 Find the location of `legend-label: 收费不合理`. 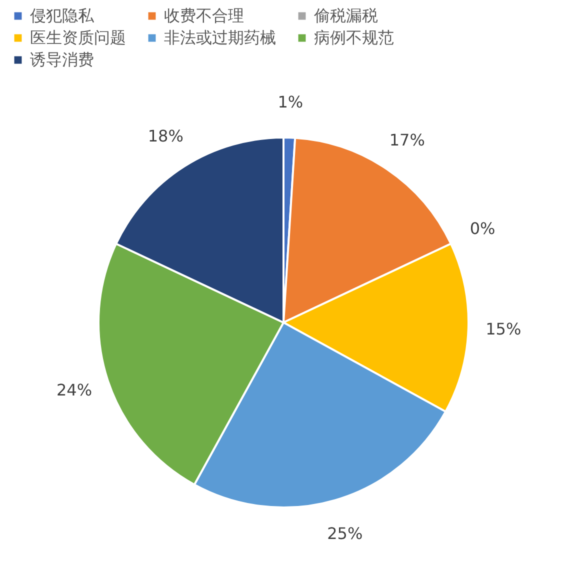

legend-label: 收费不合理 is located at coordinates (204, 15).